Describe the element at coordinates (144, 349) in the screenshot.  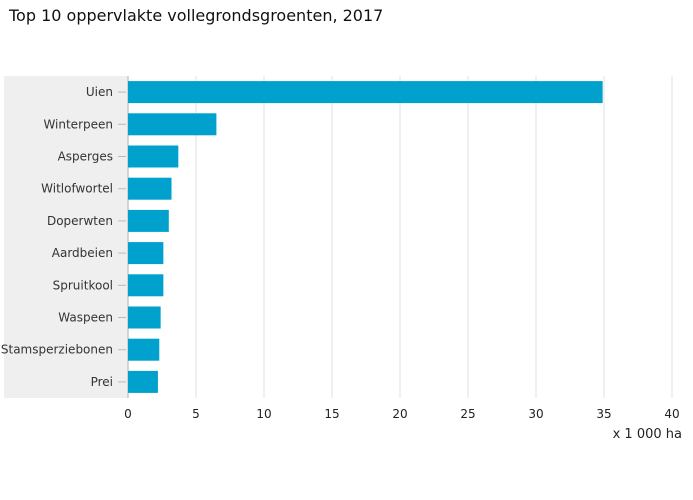
I see `bar-stamsperziebonen` at that location.